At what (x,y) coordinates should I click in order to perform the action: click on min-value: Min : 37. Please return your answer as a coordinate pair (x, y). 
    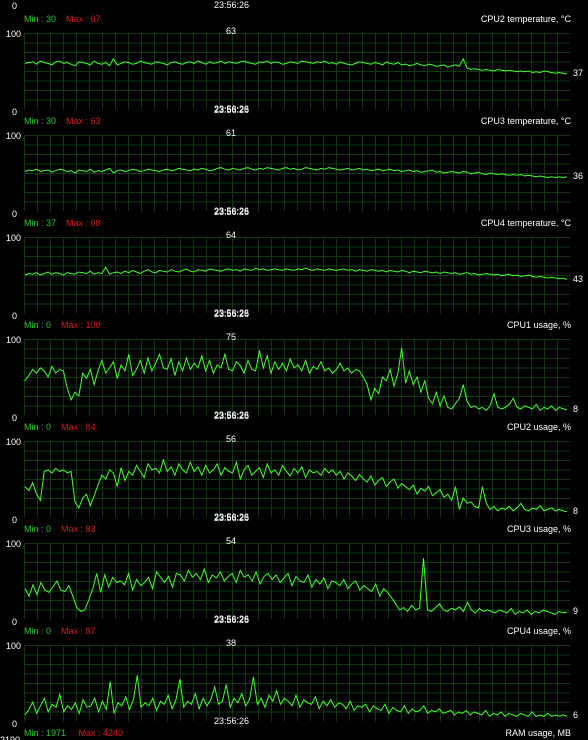
    Looking at the image, I should click on (40, 223).